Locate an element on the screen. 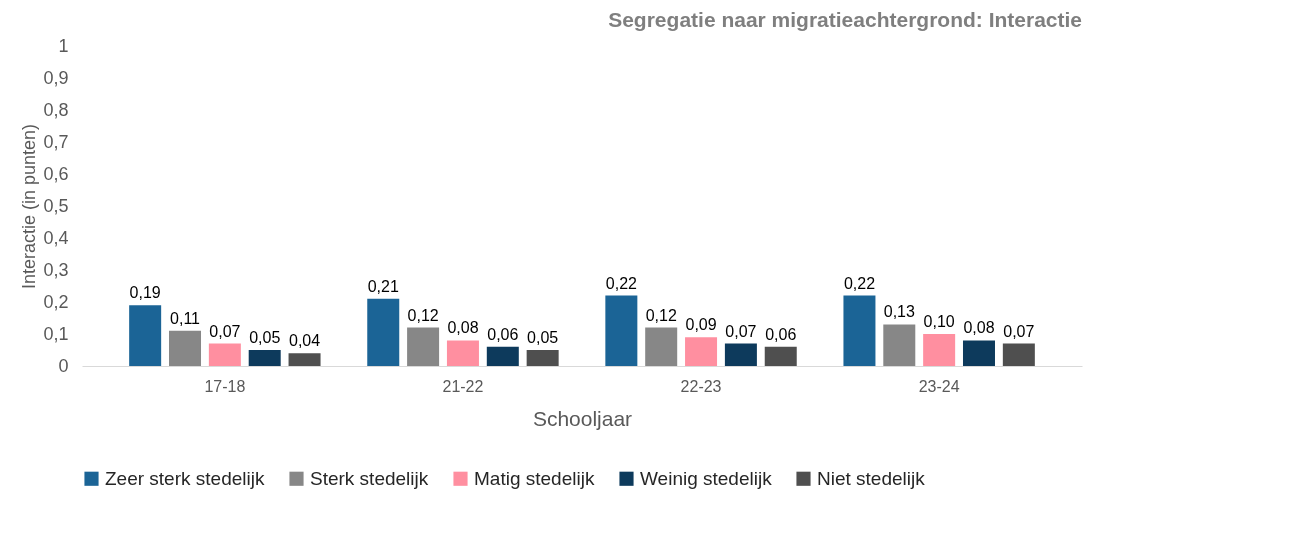 This screenshot has width=1290, height=552. data-label: 0,19 is located at coordinates (145, 293).